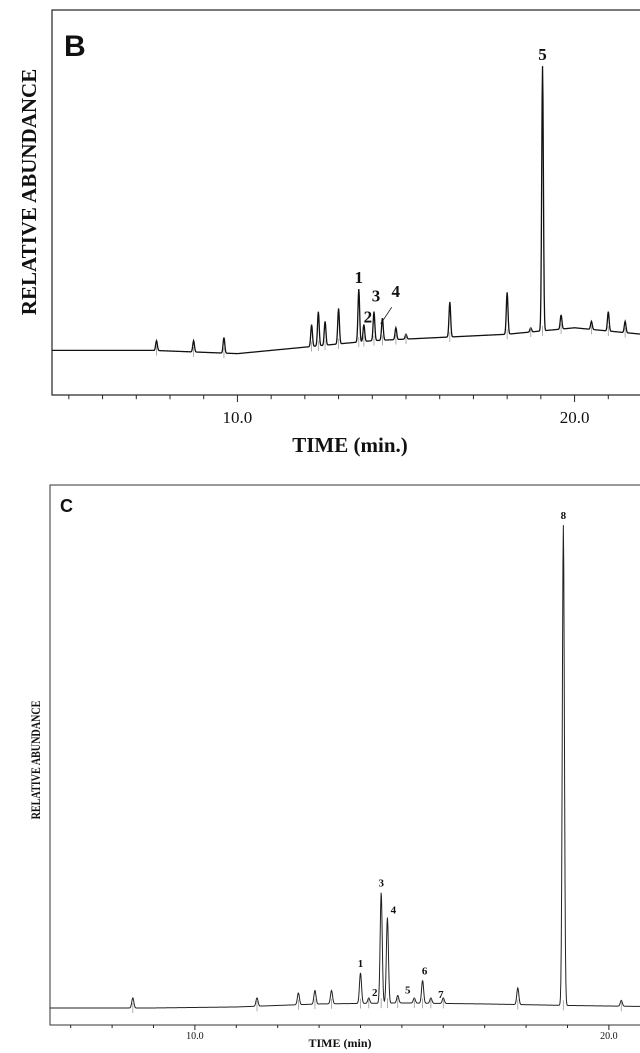  Describe the element at coordinates (340, 1043) in the screenshot. I see `x-axis-label-c: TIME (min)` at that location.